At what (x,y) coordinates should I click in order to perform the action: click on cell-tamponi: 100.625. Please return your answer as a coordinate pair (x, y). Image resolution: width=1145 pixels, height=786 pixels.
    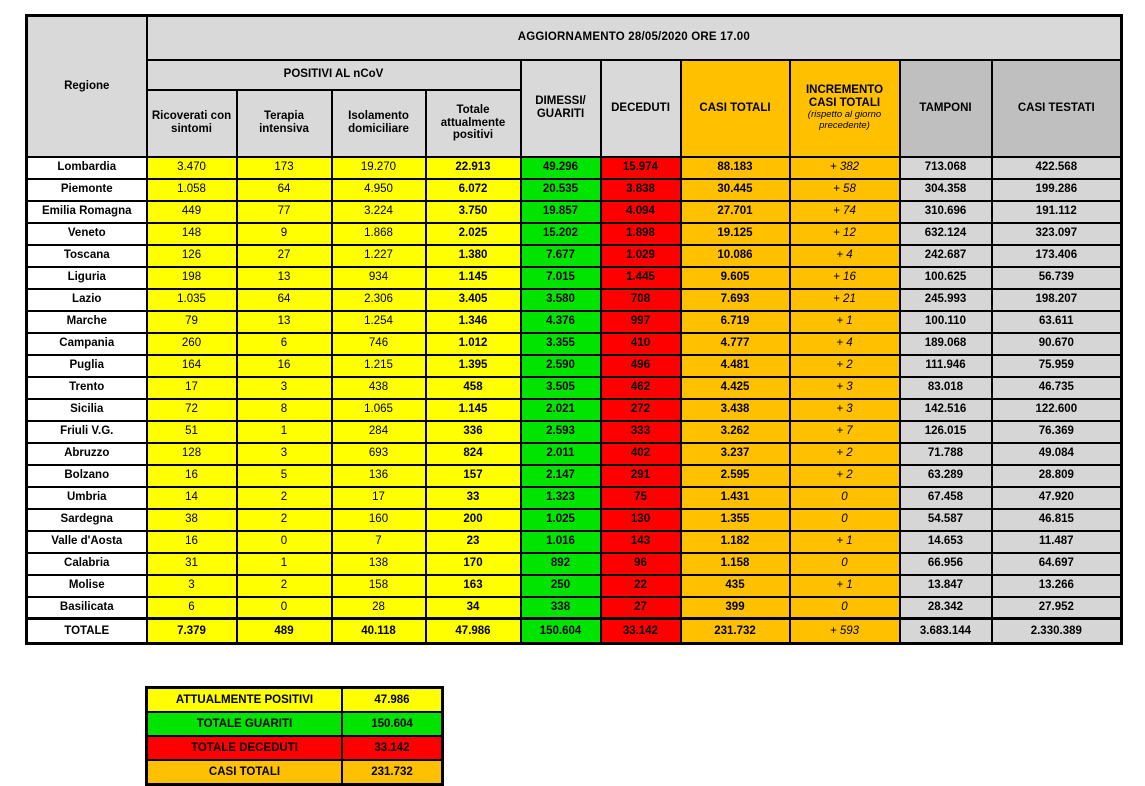
    Looking at the image, I should click on (945, 277).